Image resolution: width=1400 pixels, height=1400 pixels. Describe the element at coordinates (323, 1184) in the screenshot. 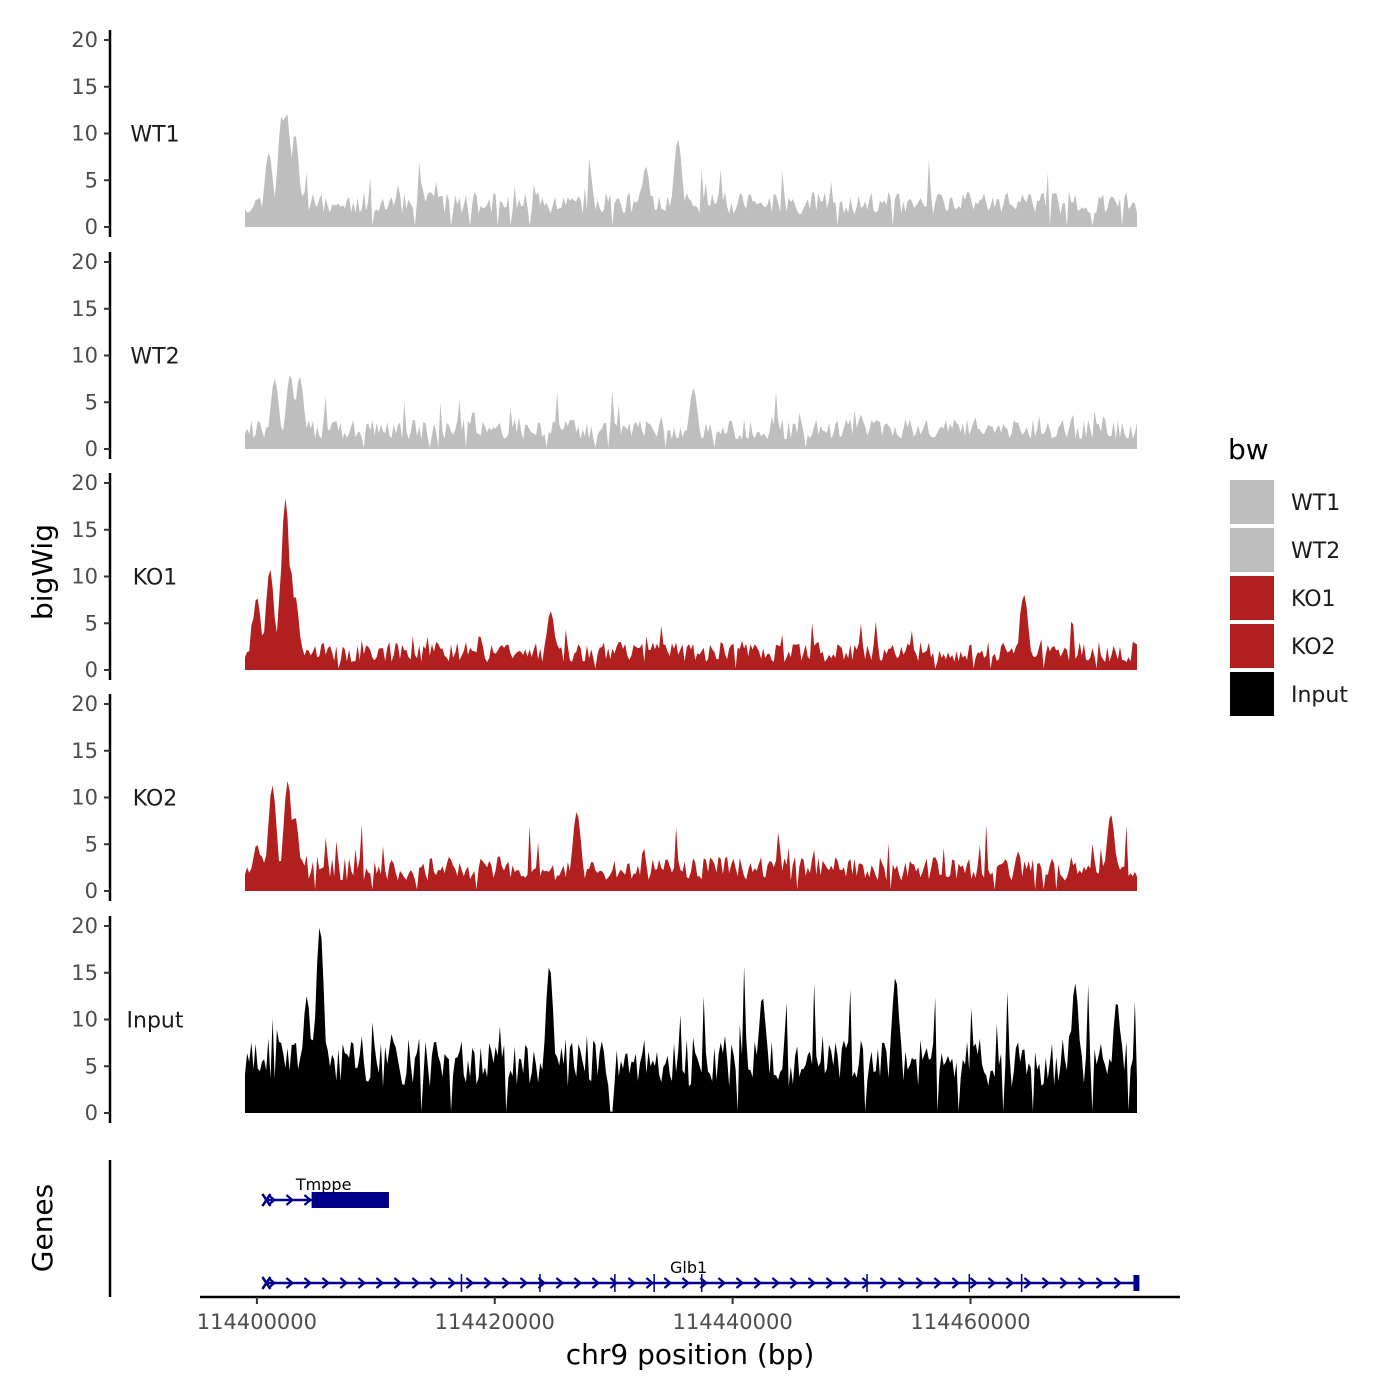

I see `gene-label: Tmppe` at that location.